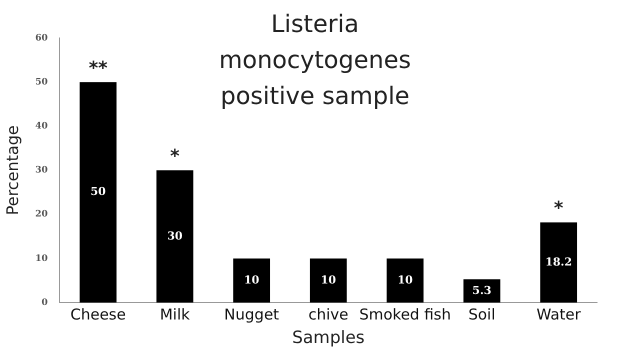 Image resolution: width=619 pixels, height=349 pixels. Describe the element at coordinates (559, 314) in the screenshot. I see `x-tick-label: Water` at that location.